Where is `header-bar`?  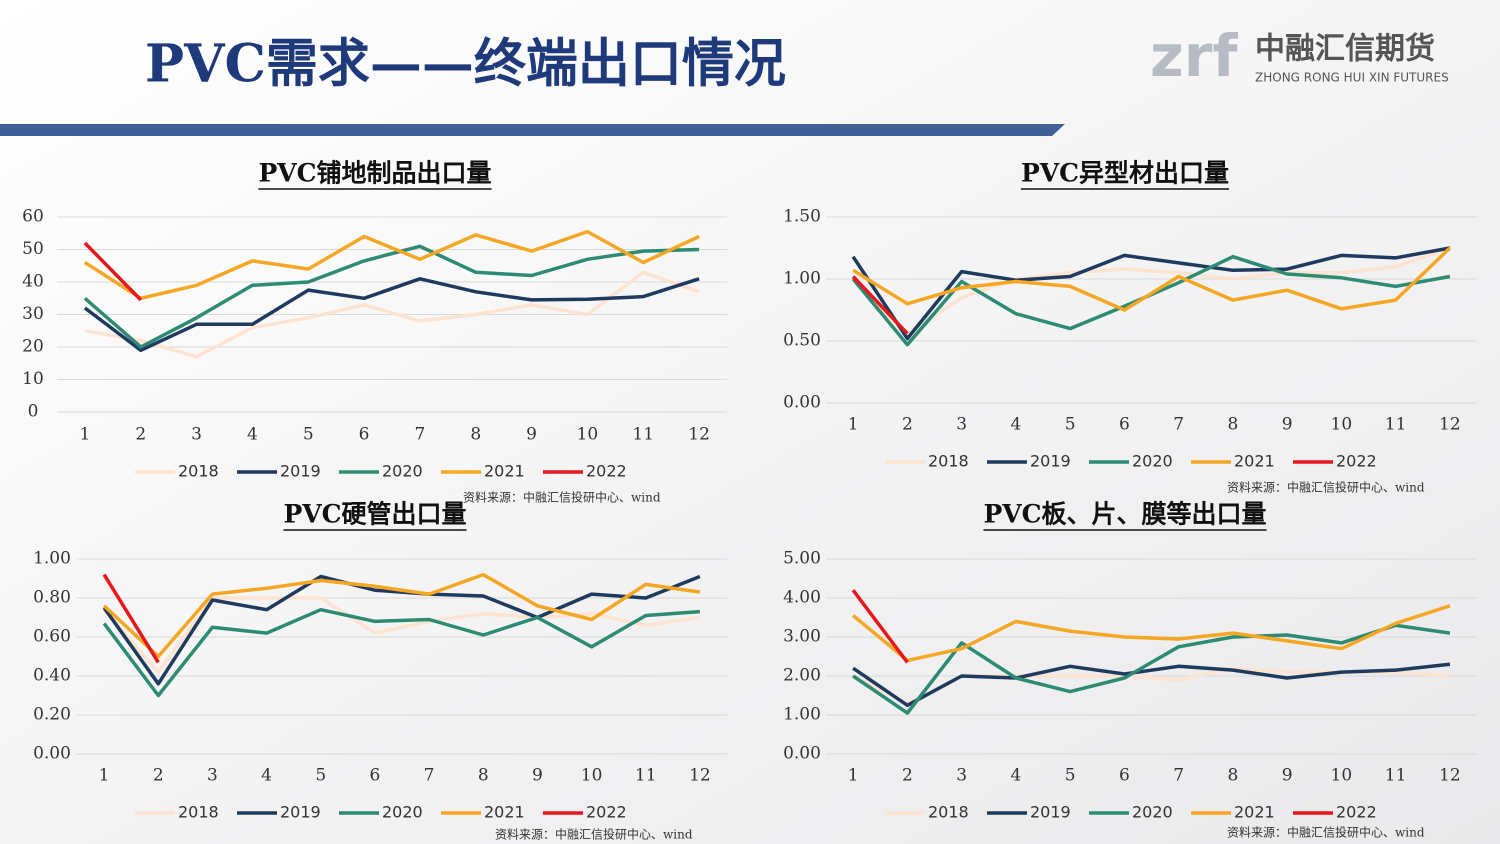 header-bar is located at coordinates (532, 130).